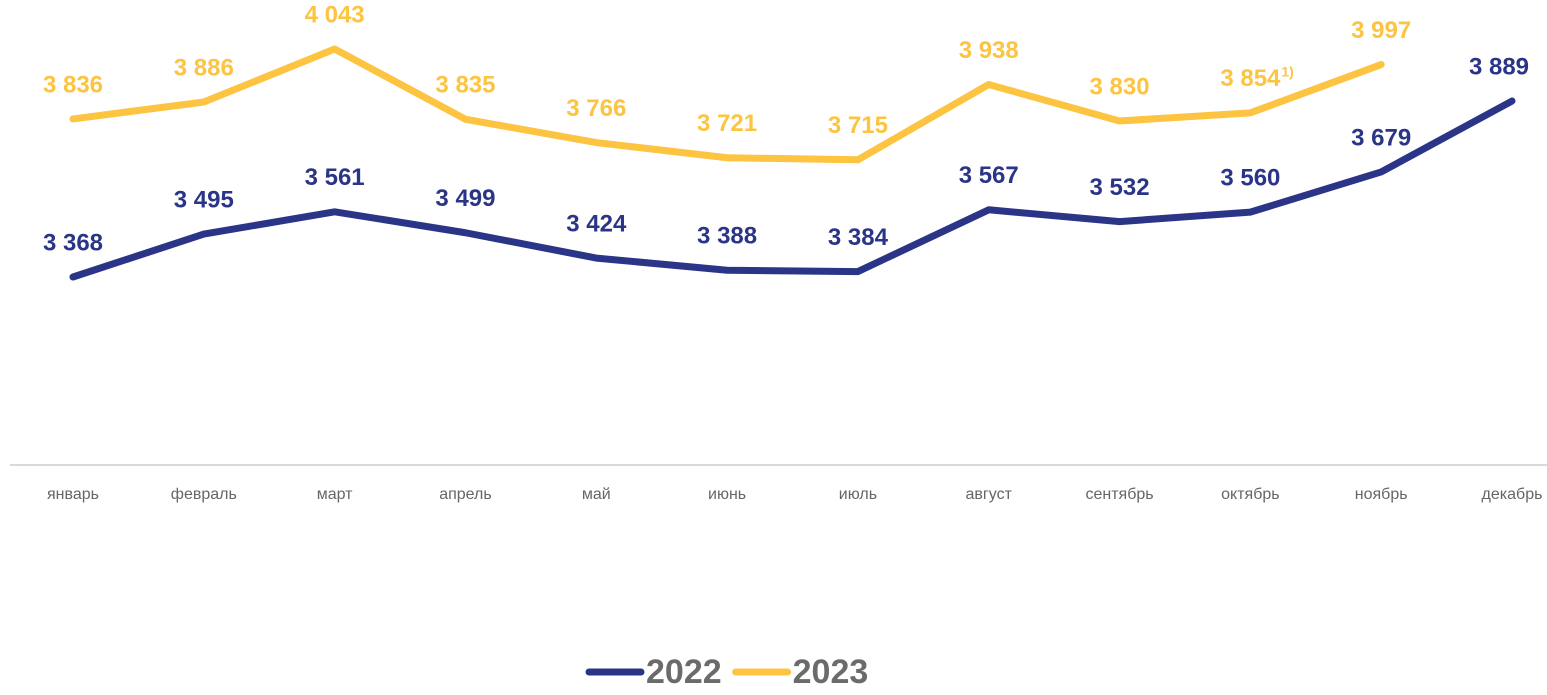  Describe the element at coordinates (727, 494) in the screenshot. I see `x-tick-label: июнь` at that location.